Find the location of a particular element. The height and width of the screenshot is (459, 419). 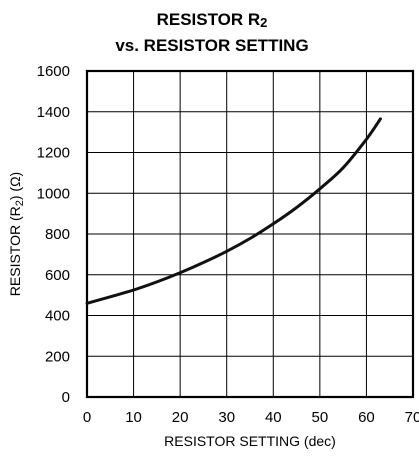

x-tick-label: 20 is located at coordinates (180, 417).